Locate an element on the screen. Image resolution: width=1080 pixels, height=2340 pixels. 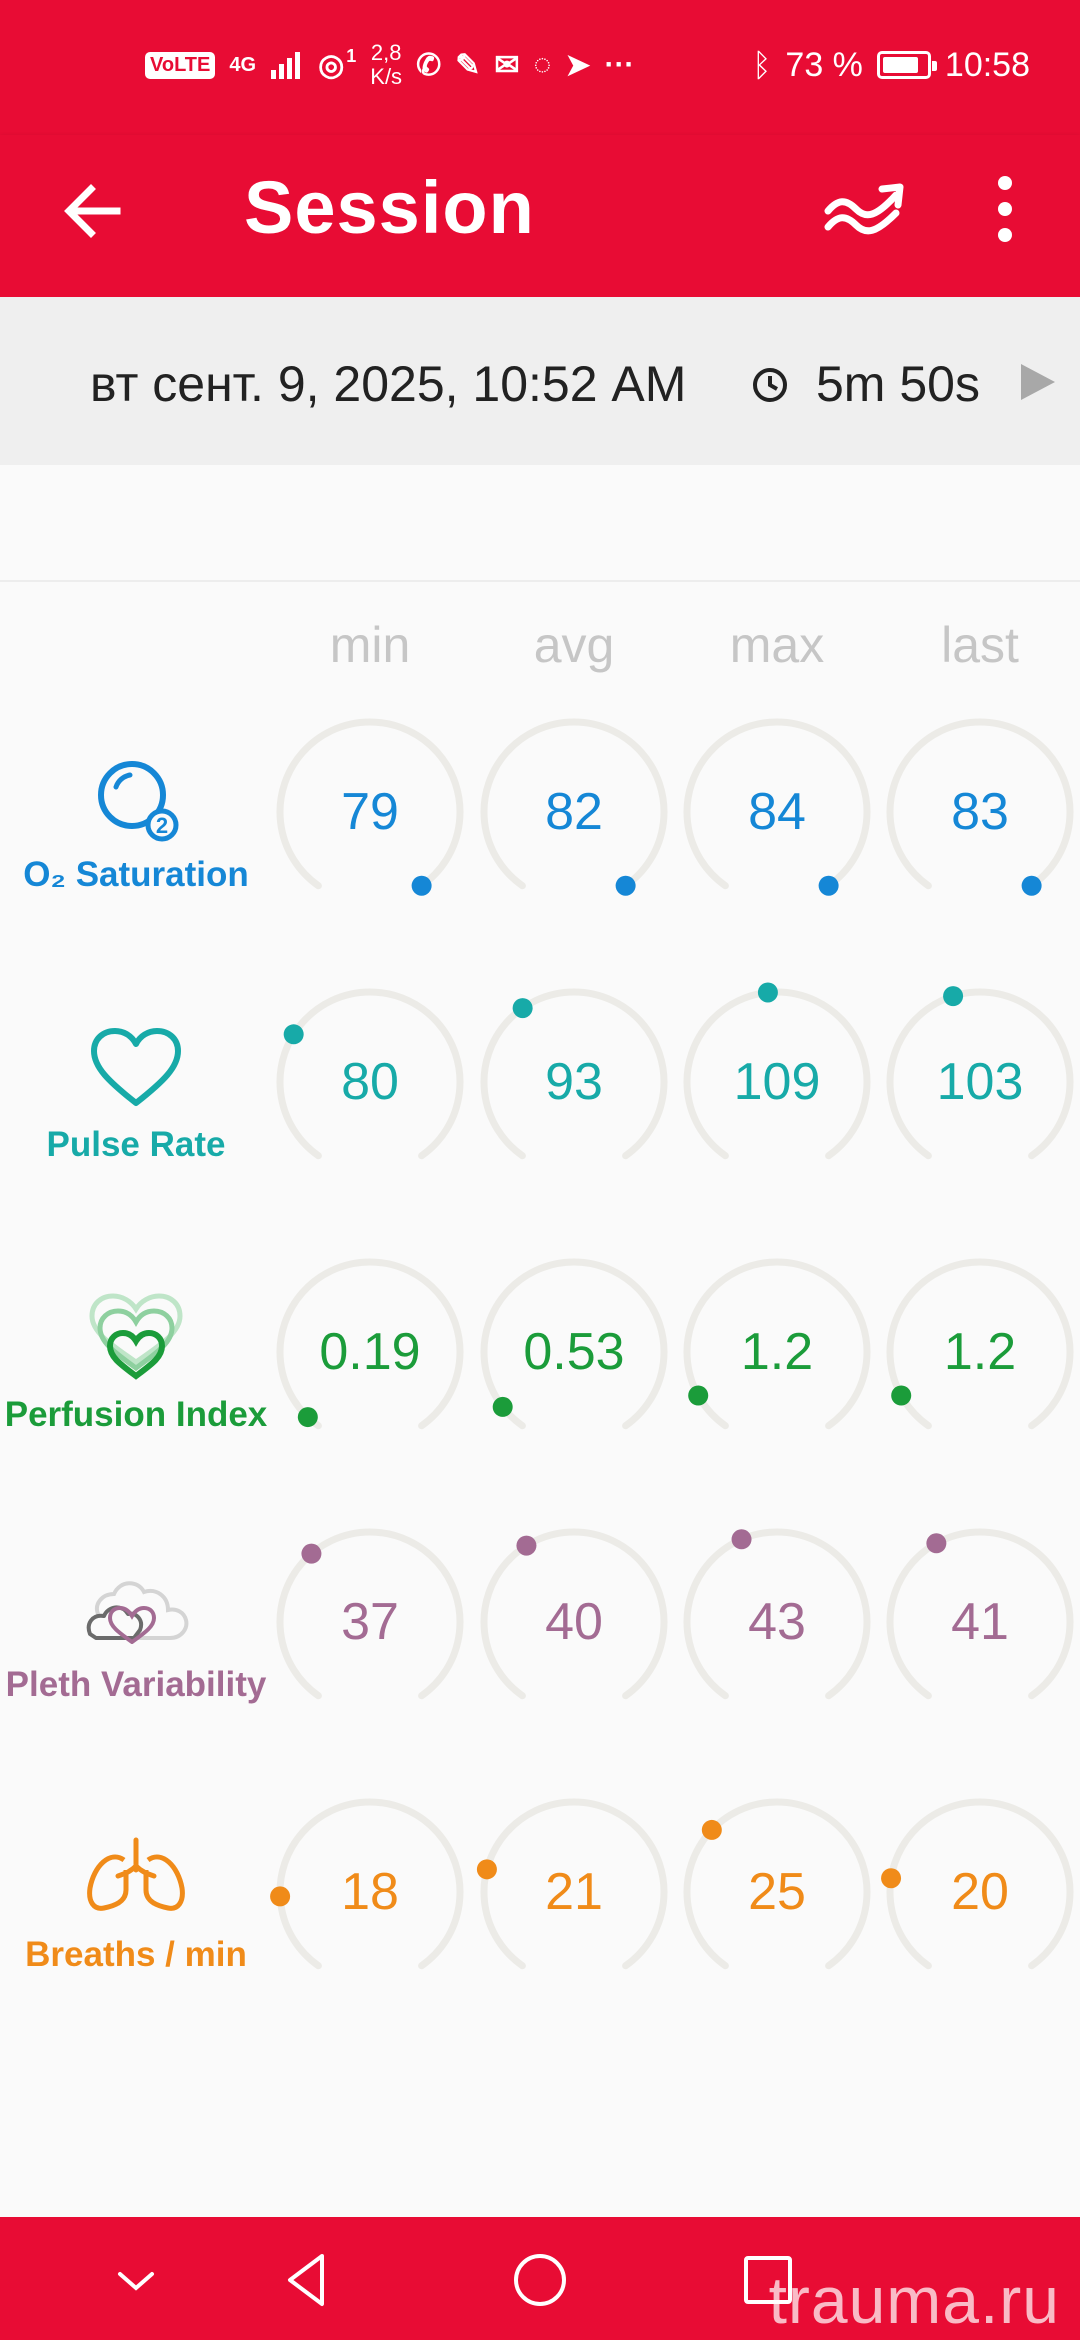
more-vert-icon is located at coordinates (1005, 209).